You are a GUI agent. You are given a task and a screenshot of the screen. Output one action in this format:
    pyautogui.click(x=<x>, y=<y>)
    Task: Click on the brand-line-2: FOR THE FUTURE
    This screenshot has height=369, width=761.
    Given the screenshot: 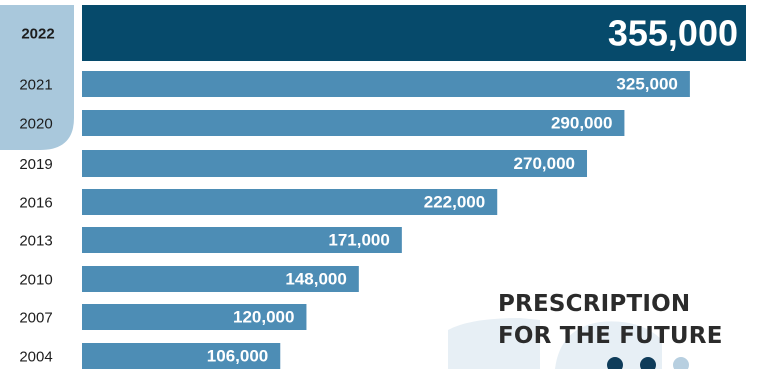 What is the action you would take?
    pyautogui.click(x=610, y=336)
    